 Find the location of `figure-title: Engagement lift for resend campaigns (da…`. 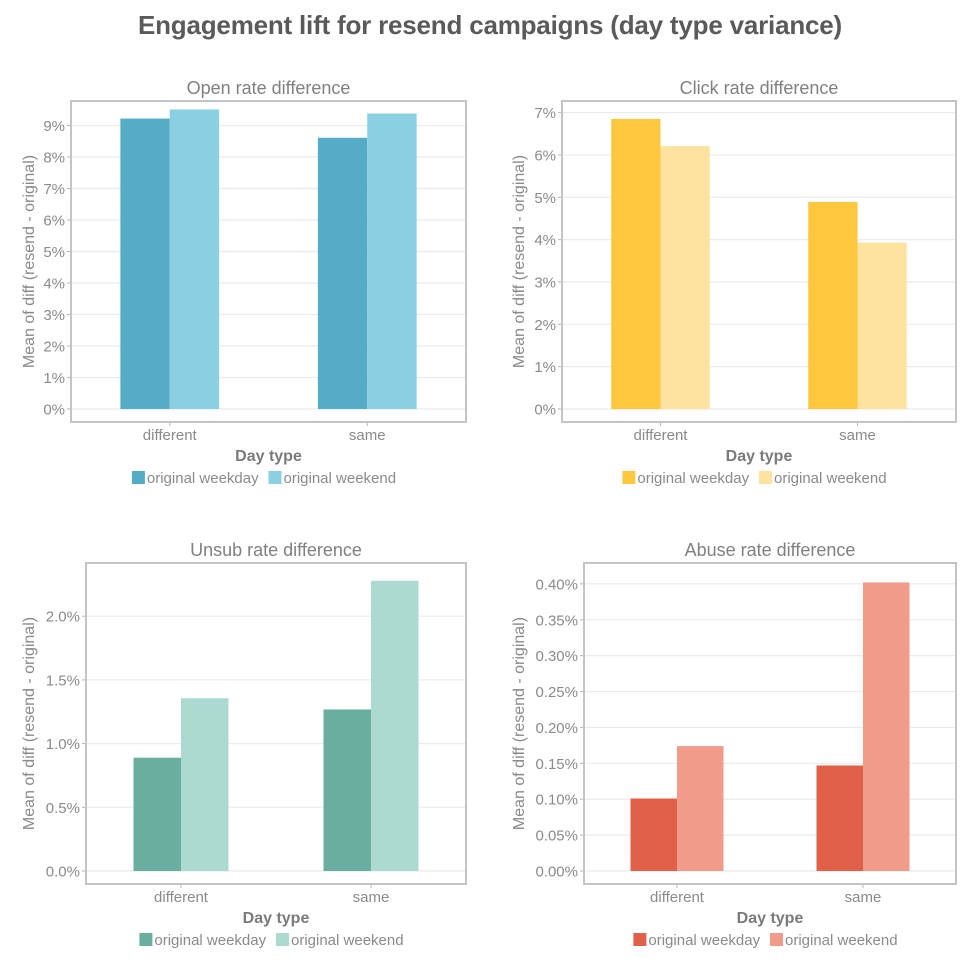

figure-title: Engagement lift for resend campaigns (da… is located at coordinates (489, 25).